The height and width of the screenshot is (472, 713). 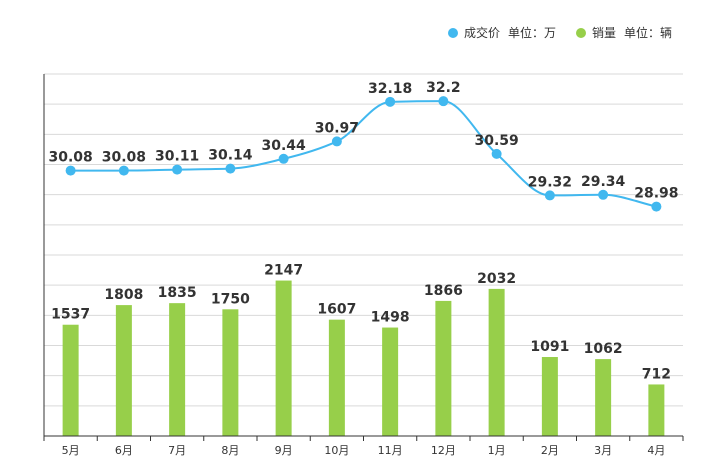 What do you see at coordinates (603, 182) in the screenshot?
I see `price-value-label-11: 29.34` at bounding box center [603, 182].